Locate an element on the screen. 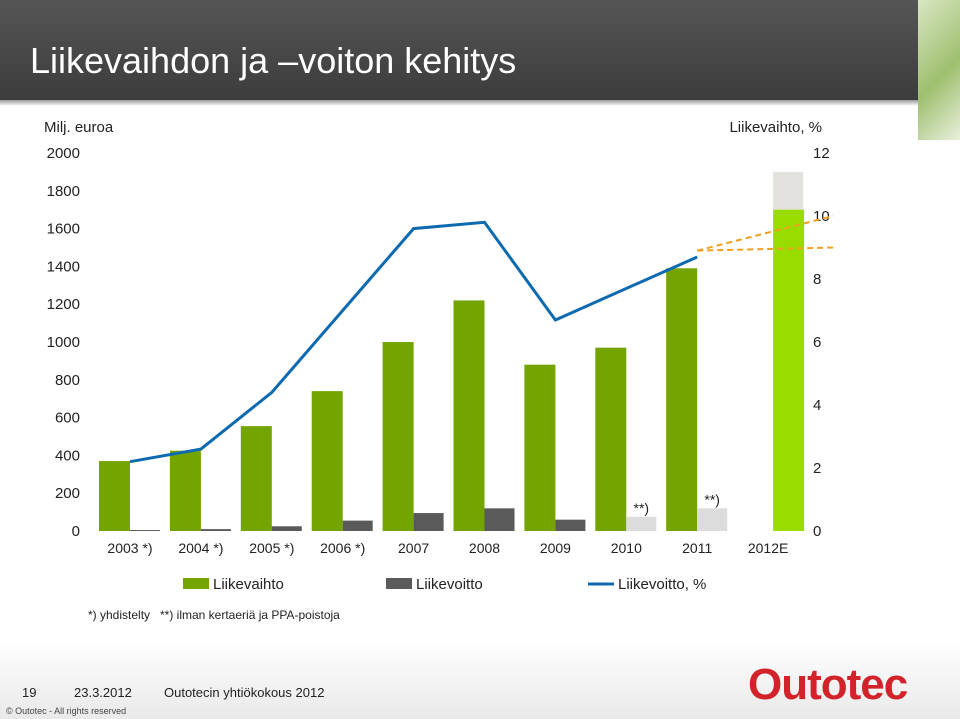 The width and height of the screenshot is (960, 719). legend-swatch-liikevoitto is located at coordinates (399, 583).